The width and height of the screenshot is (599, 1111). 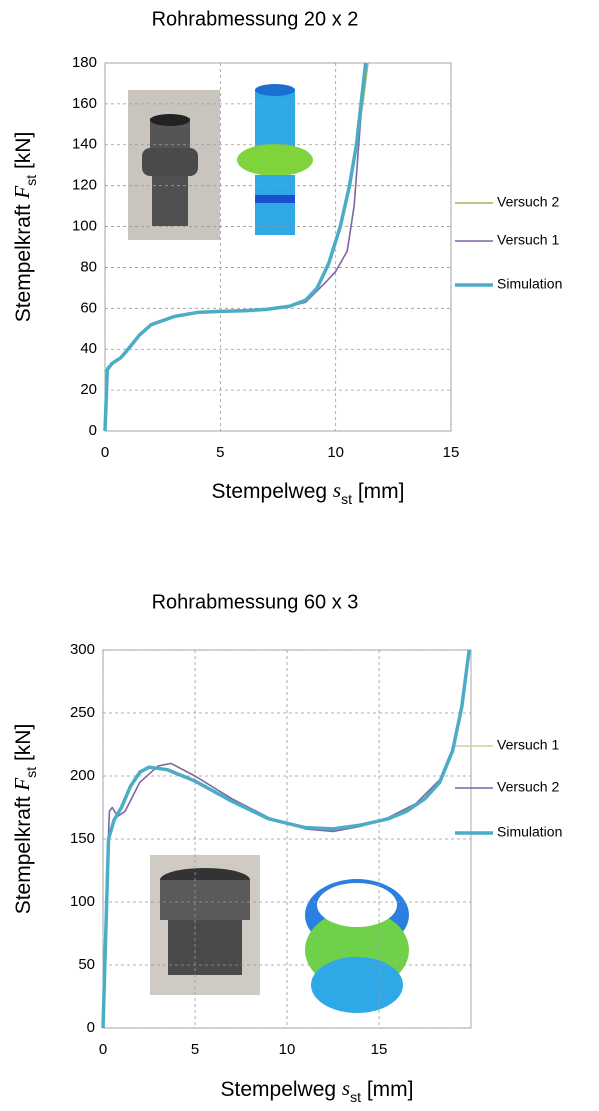 What do you see at coordinates (84, 144) in the screenshot?
I see `y-tick-label: 140` at bounding box center [84, 144].